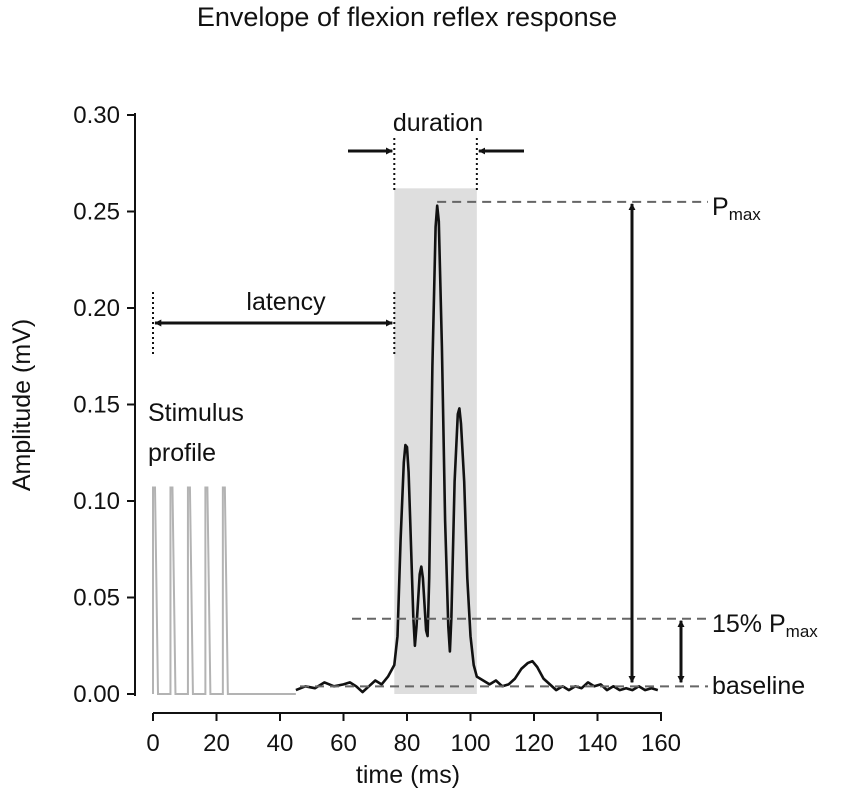 The width and height of the screenshot is (853, 800). Describe the element at coordinates (597, 743) in the screenshot. I see `x-tick-label: 140` at that location.